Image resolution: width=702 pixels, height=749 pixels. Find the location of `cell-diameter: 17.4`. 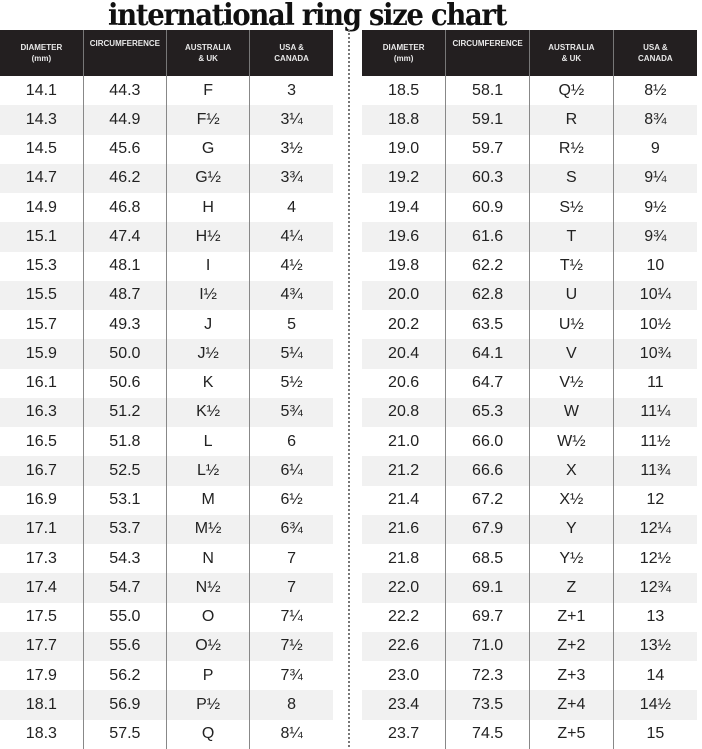

cell-diameter: 17.4 is located at coordinates (42, 588).